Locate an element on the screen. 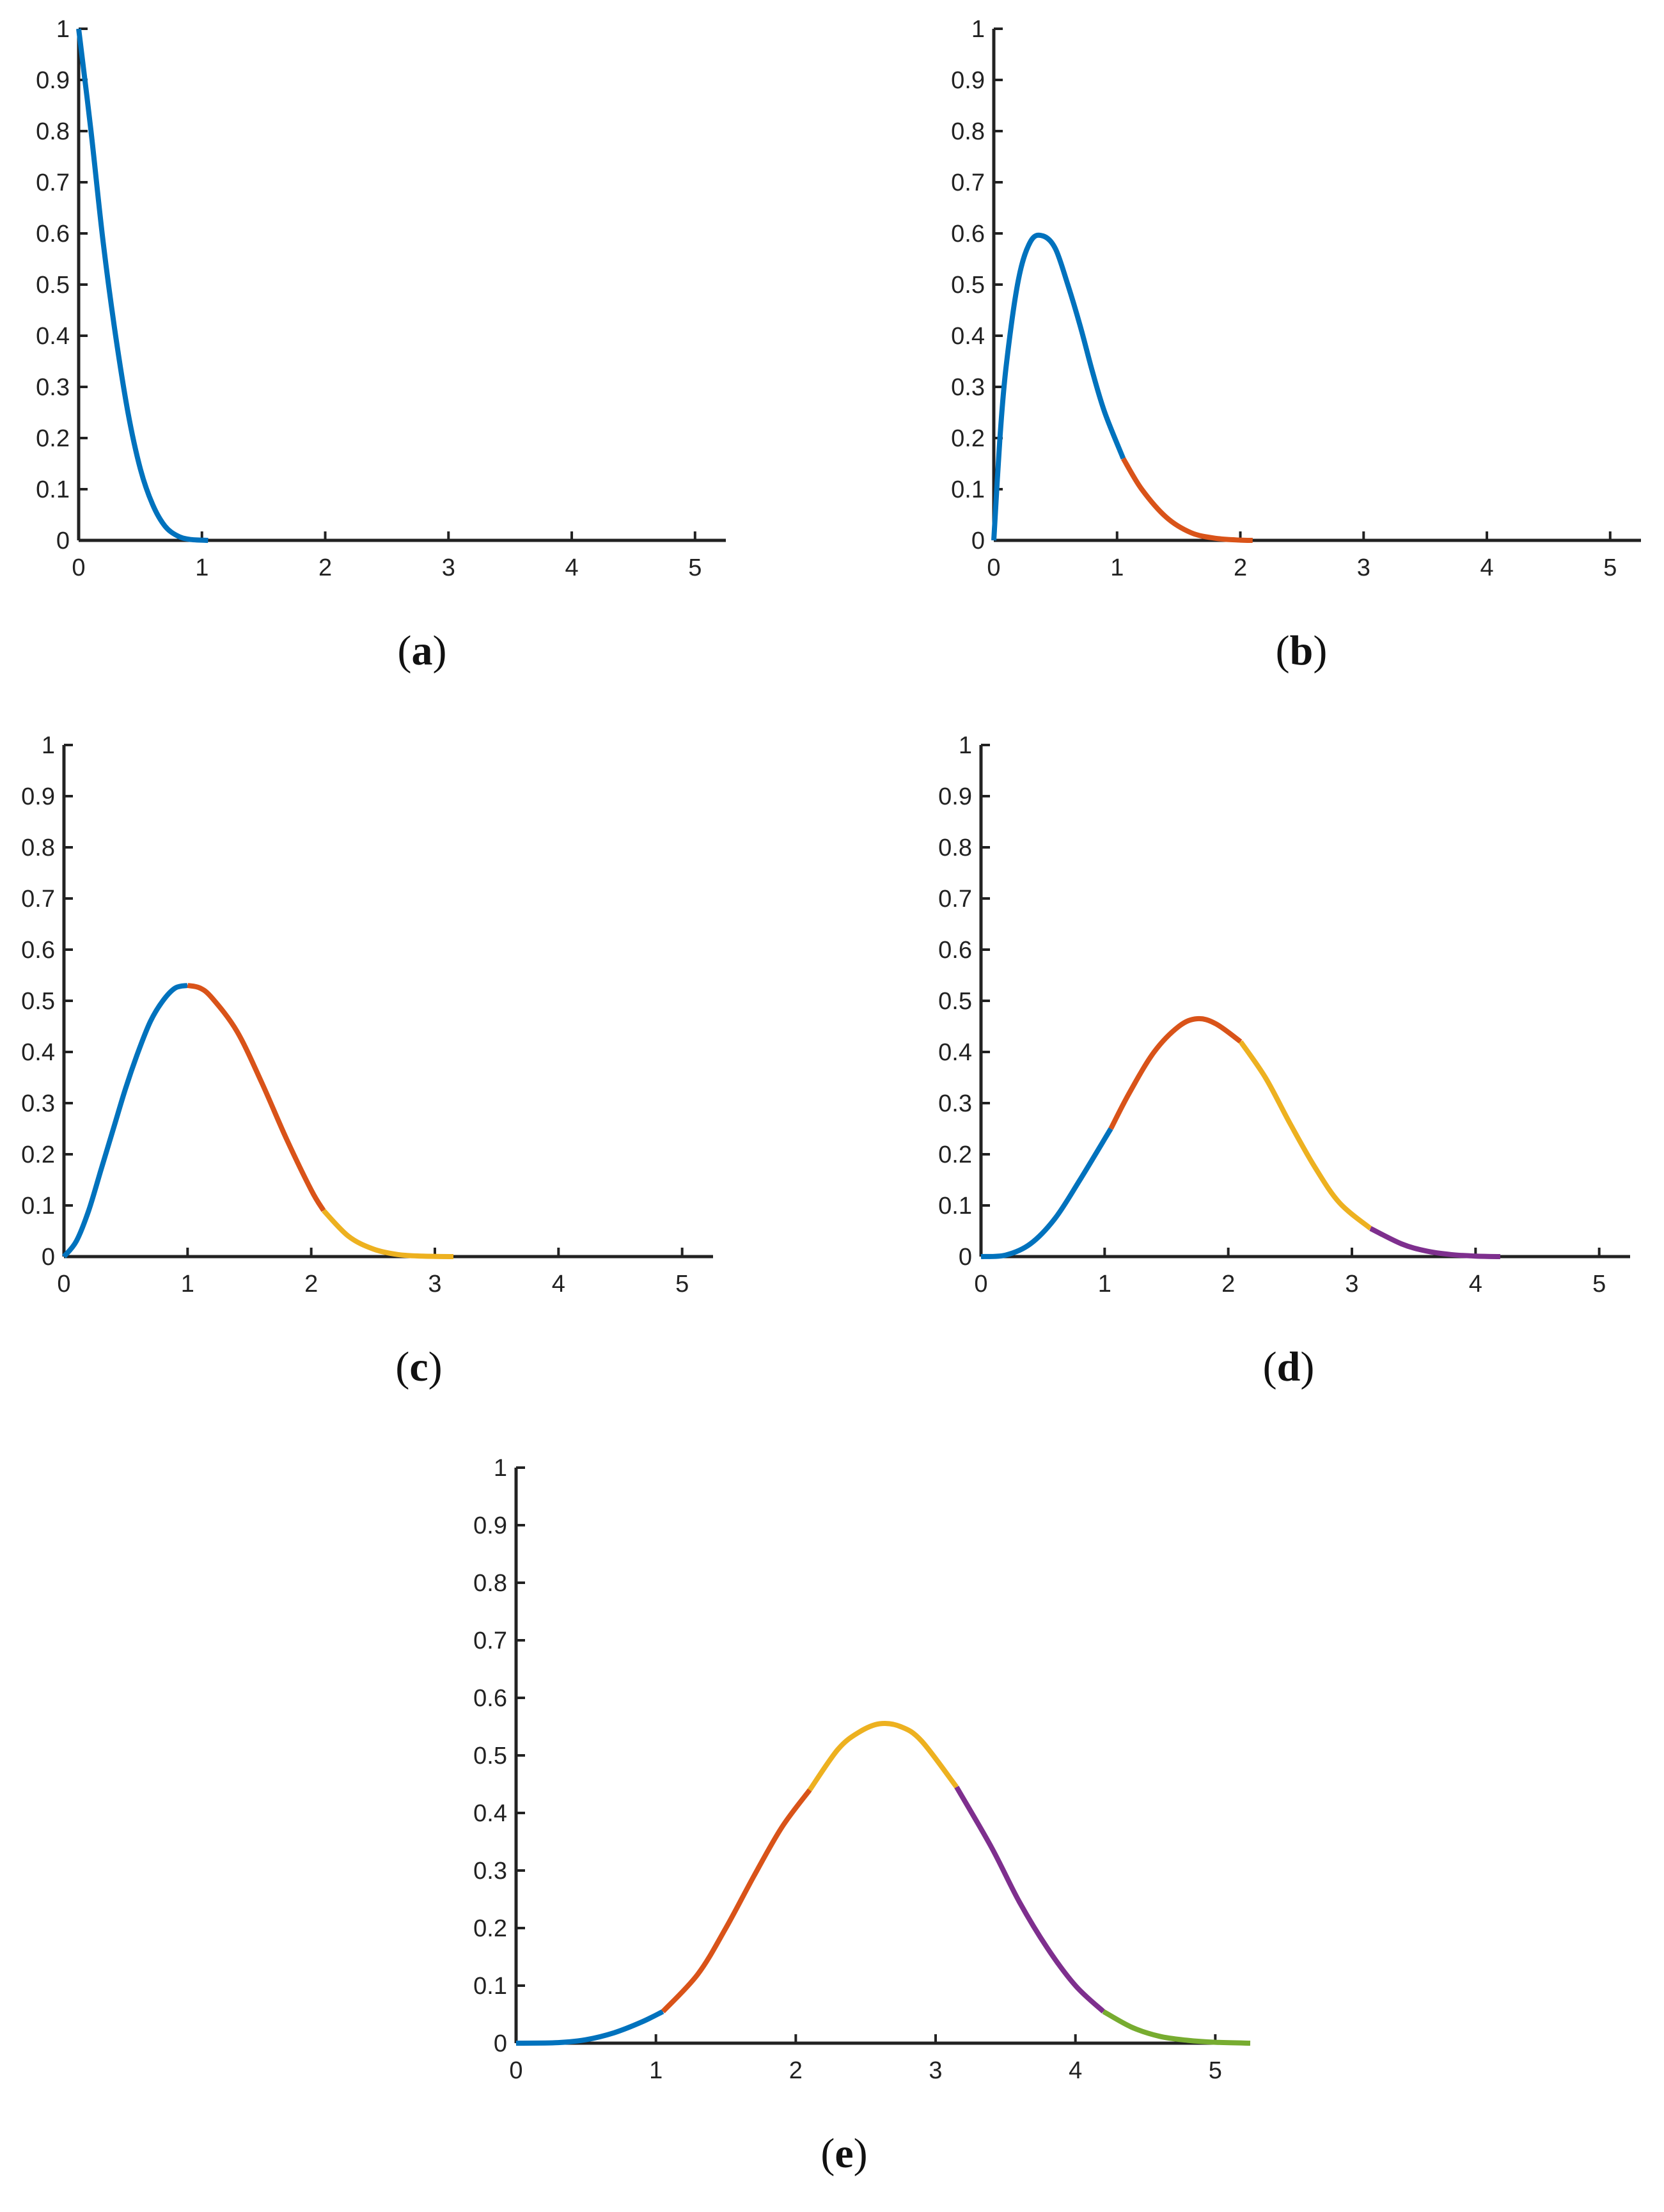  chart-d-svg: 0 0.1 0.2 0.3 0.4 0.5 0.6 0.7 0.8 0.9 1 0 1 2 3 4 5 is located at coordinates (1284, 1015).